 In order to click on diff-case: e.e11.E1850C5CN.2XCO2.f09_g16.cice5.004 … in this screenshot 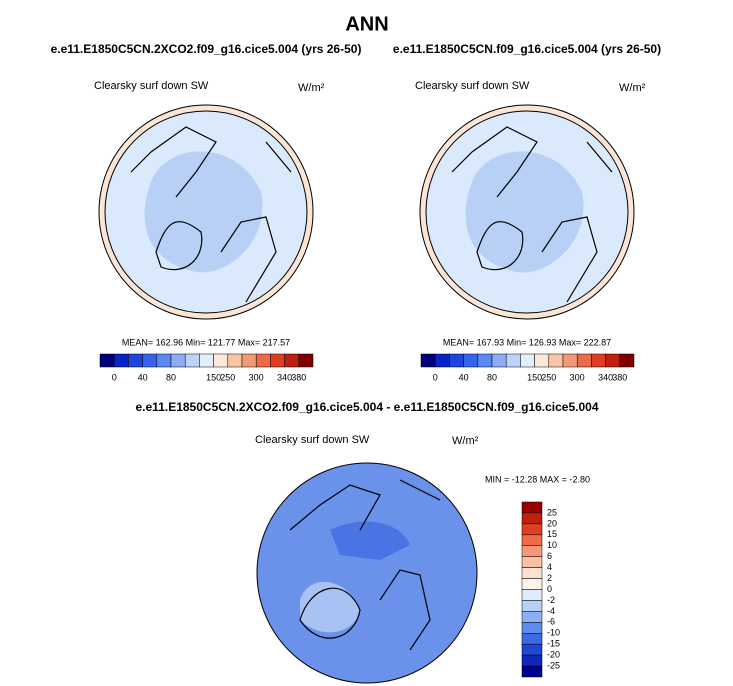, I will do `click(367, 407)`.